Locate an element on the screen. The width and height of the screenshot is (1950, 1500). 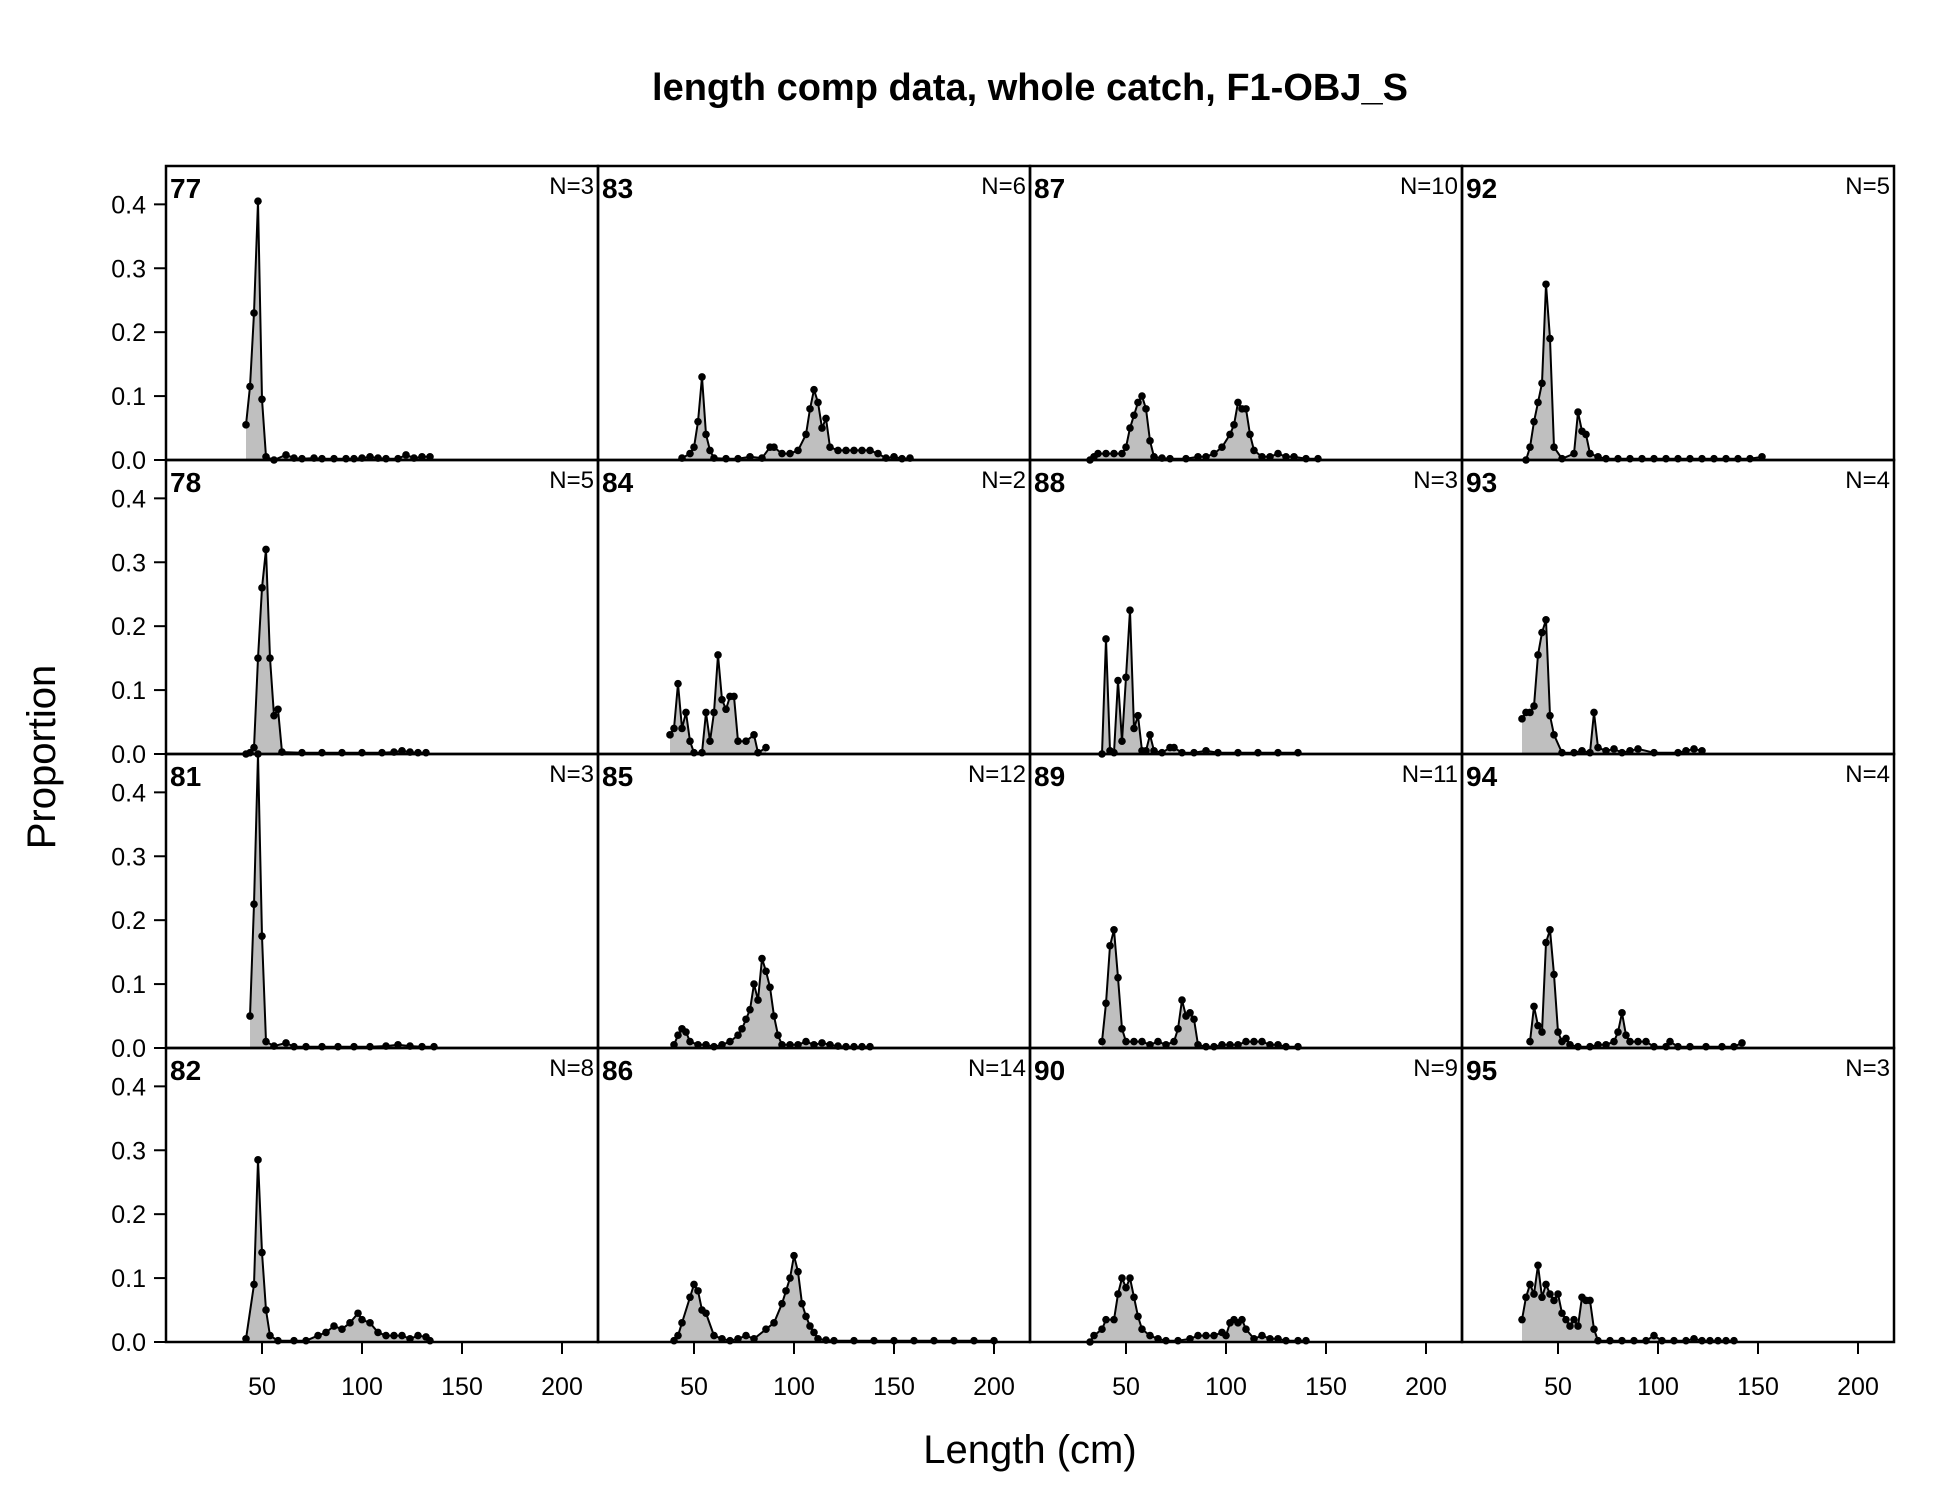
panel-n-label: N=4 is located at coordinates (1867, 480).